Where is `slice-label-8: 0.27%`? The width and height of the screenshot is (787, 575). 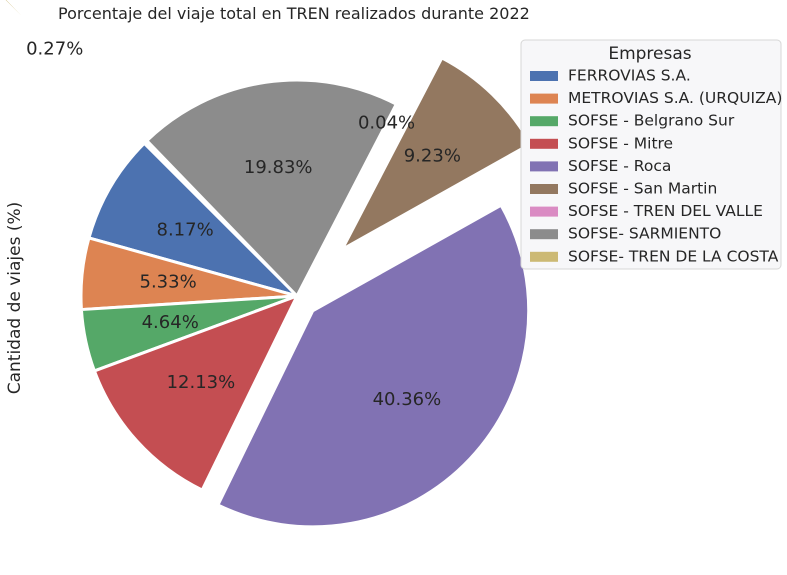
slice-label-8: 0.27% is located at coordinates (54, 49).